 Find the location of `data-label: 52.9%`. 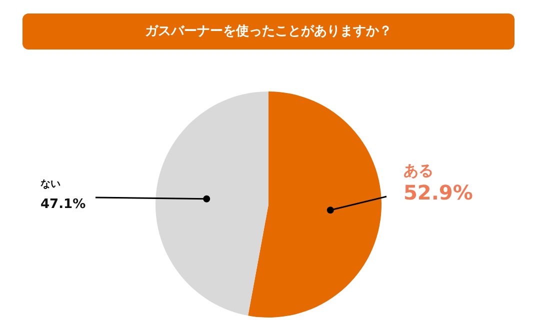

data-label: 52.9% is located at coordinates (438, 192).